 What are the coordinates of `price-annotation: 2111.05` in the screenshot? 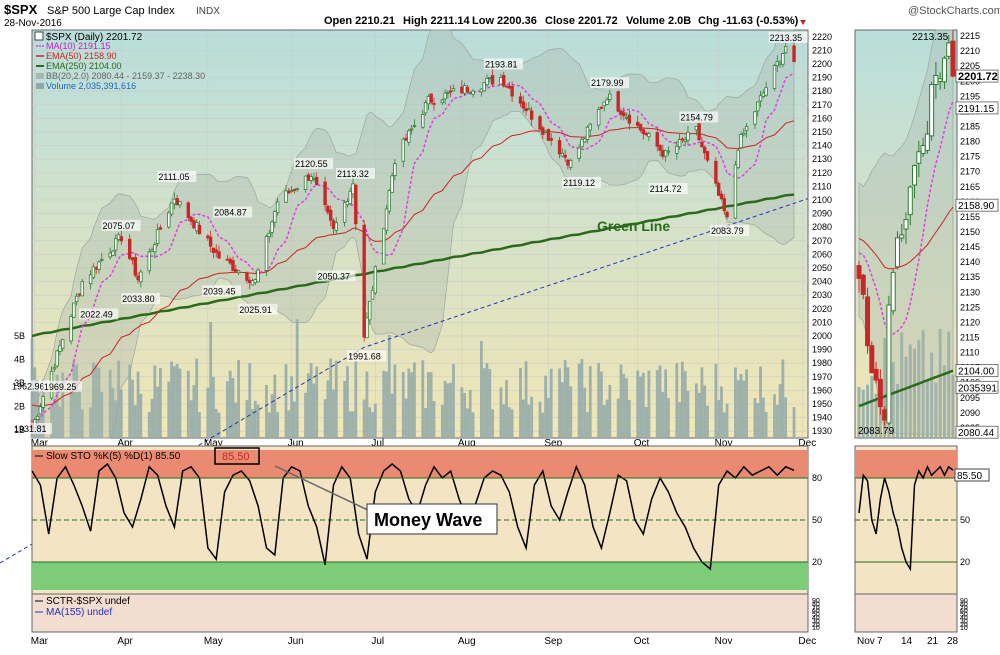 It's located at (176, 176).